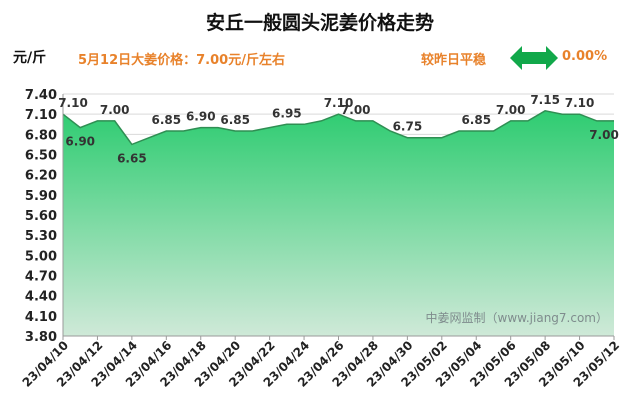 The width and height of the screenshot is (640, 410). Describe the element at coordinates (545, 100) in the screenshot. I see `data-label: 7.15` at that location.